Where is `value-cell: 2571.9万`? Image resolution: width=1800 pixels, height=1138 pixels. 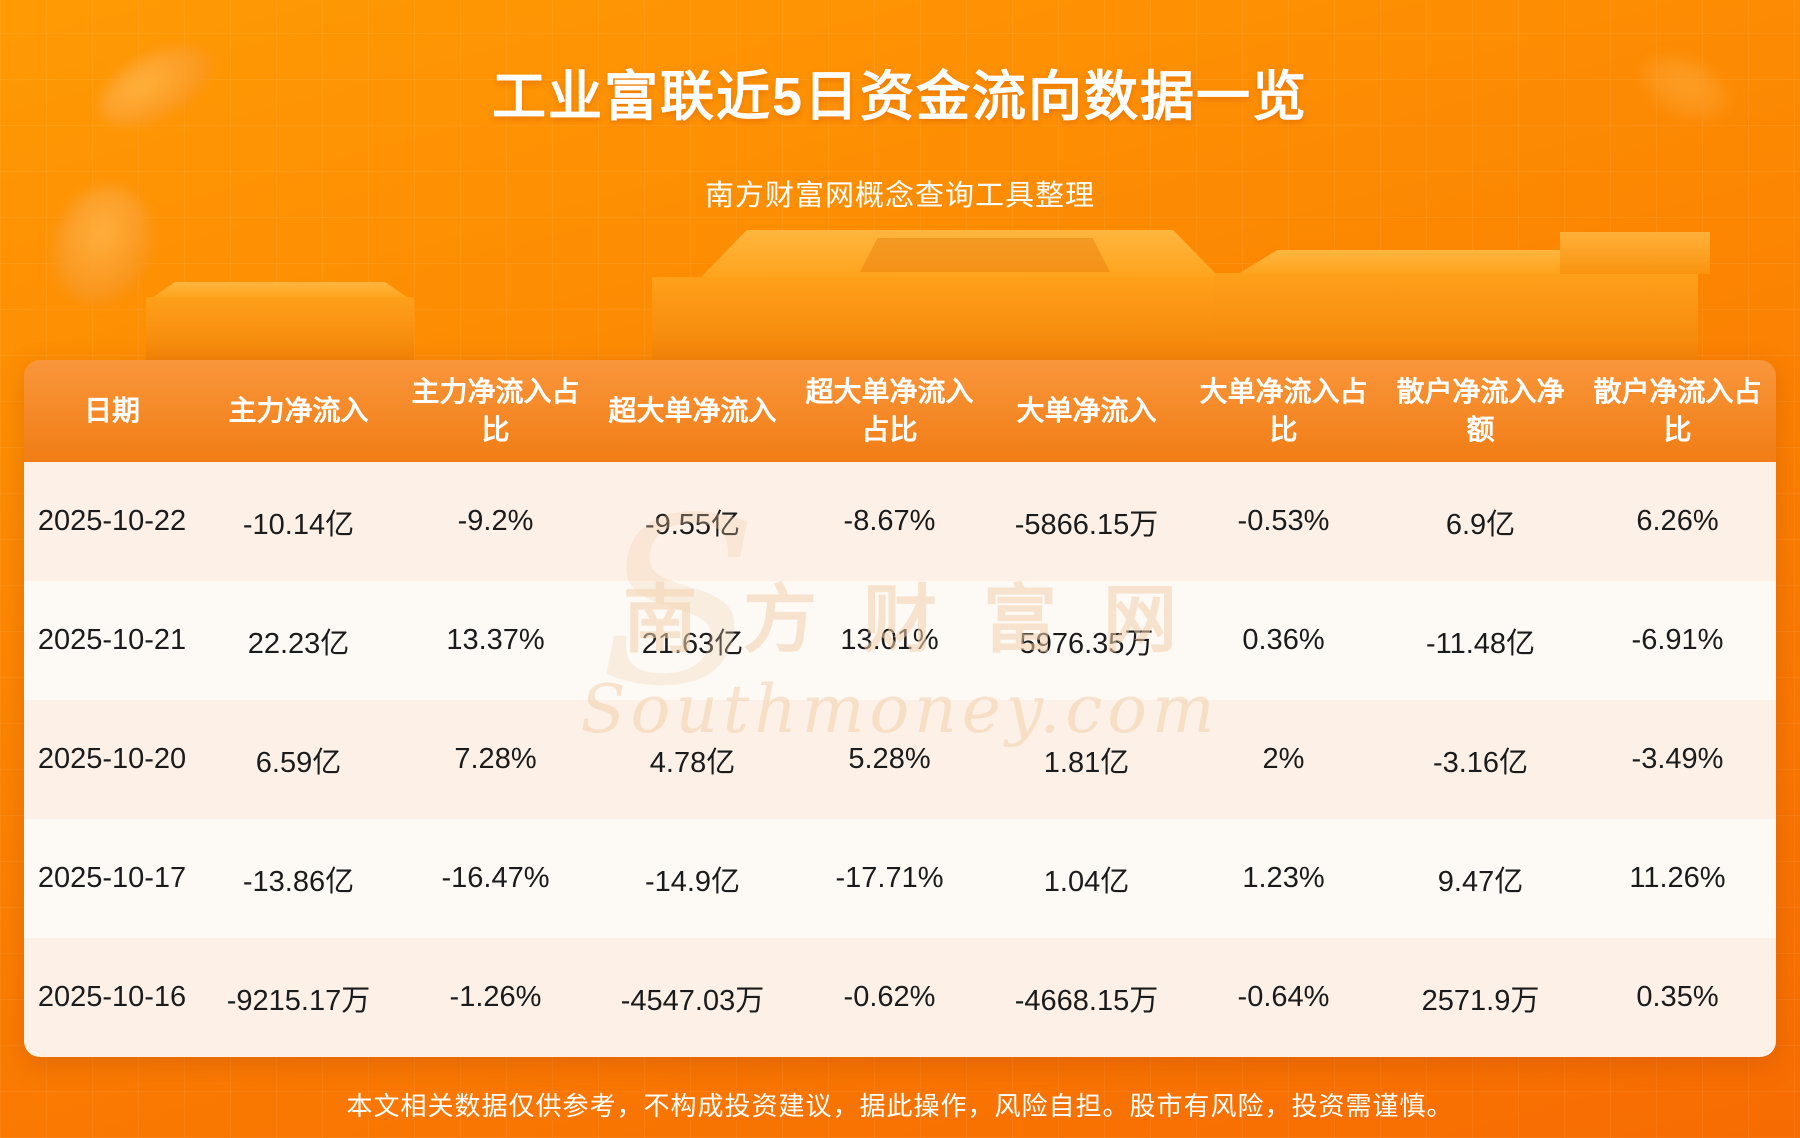 value-cell: 2571.9万 is located at coordinates (1480, 997).